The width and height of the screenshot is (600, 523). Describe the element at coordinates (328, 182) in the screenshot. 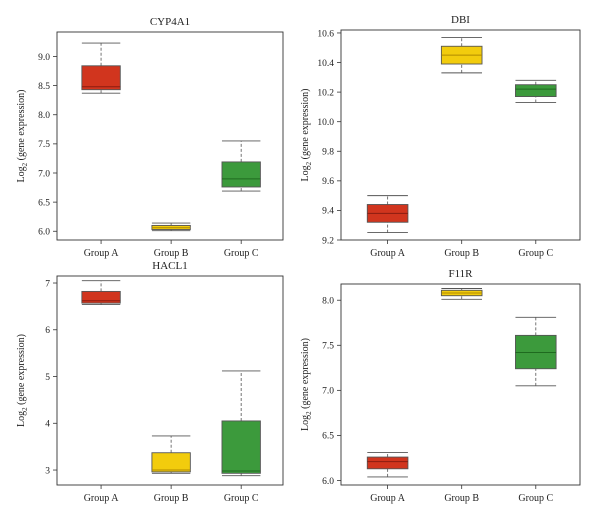

I see `y-tick-label: 9.6` at that location.